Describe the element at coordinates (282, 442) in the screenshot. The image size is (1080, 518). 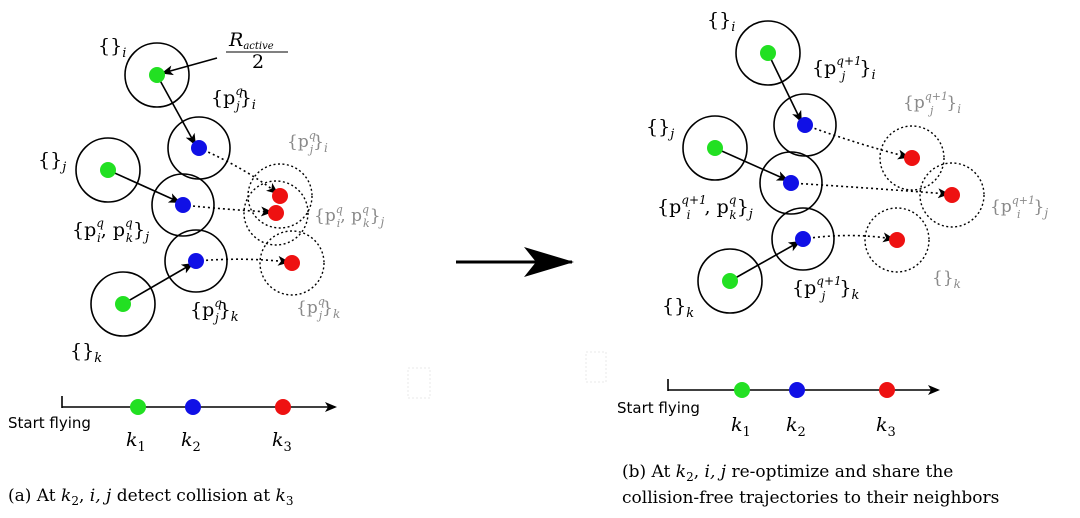
I see `timeline-a-k3-label: k3` at that location.